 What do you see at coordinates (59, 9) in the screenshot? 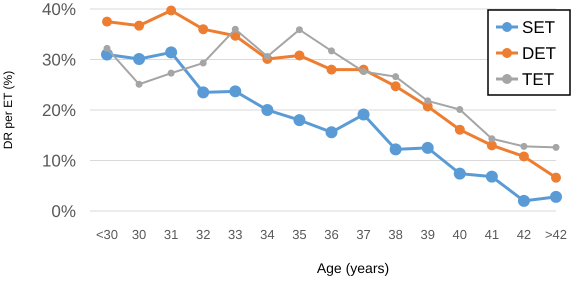
I see `y-tick-label: 40%` at bounding box center [59, 9].